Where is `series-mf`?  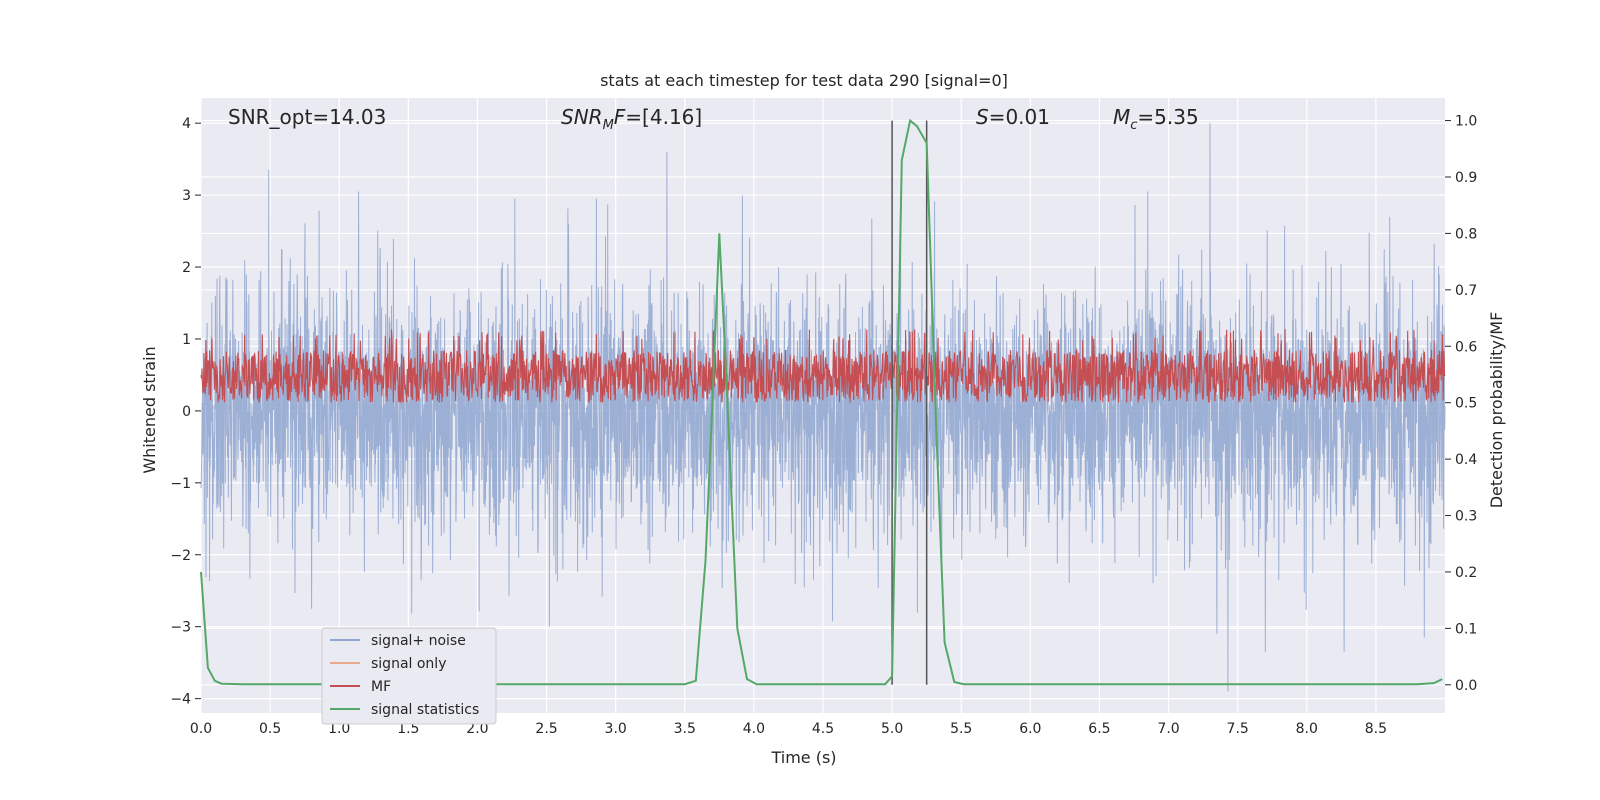
series-mf is located at coordinates (823, 366).